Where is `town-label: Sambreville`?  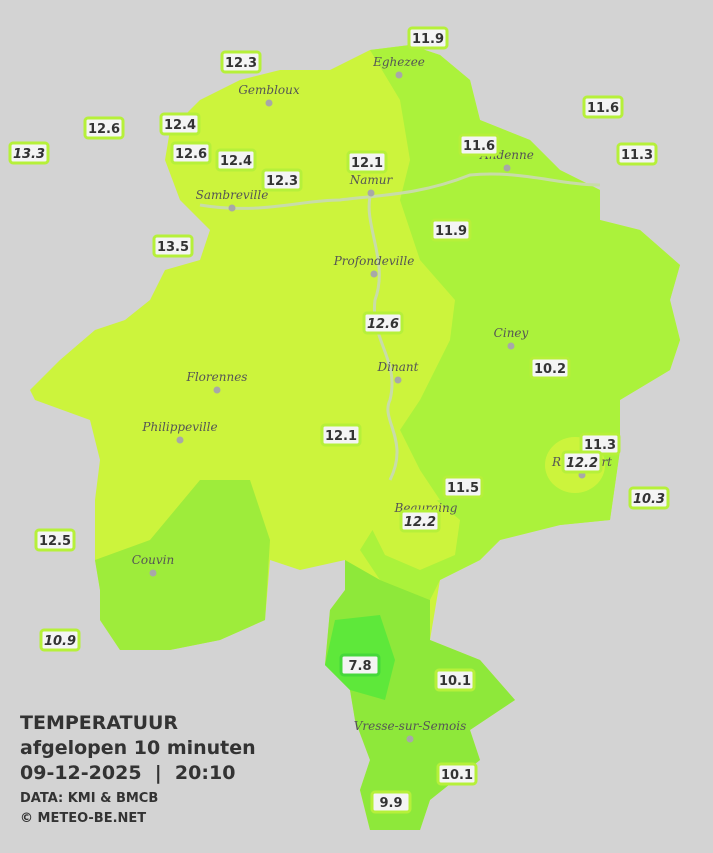
town-label: Sambreville is located at coordinates (232, 195).